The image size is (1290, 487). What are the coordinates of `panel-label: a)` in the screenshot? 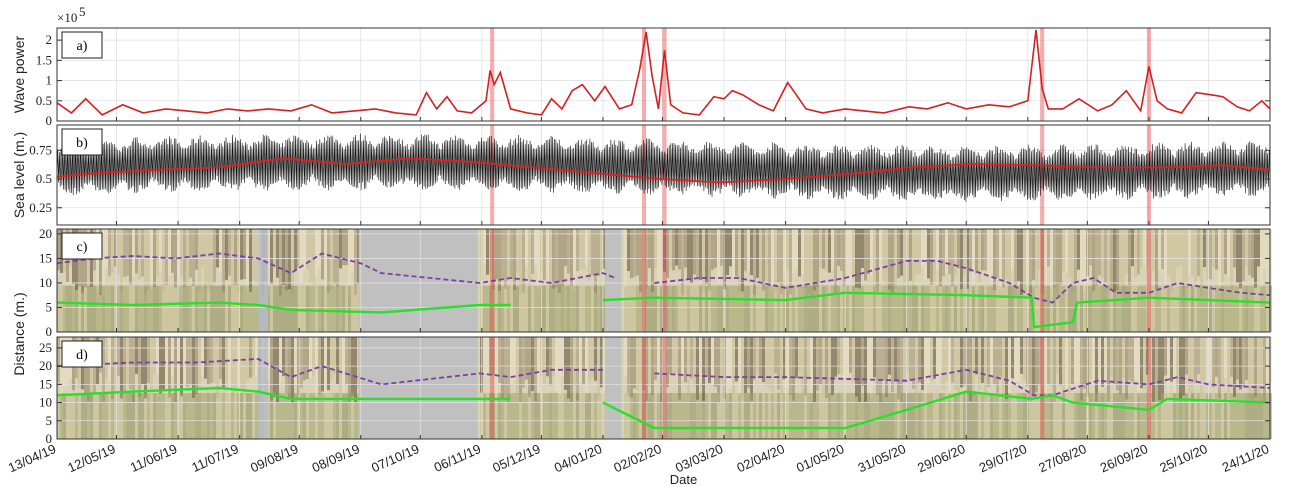 It's located at (82, 46).